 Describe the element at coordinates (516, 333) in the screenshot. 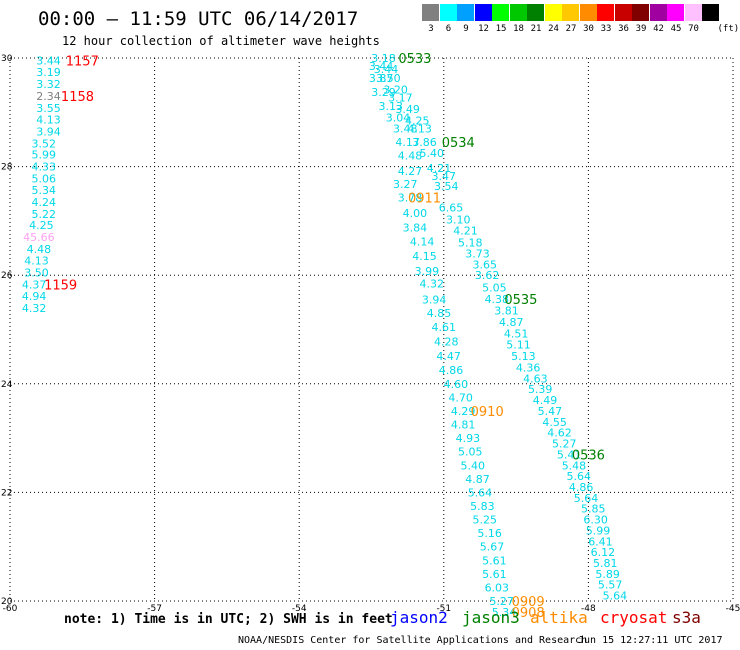

I see `swh-value: 4.51` at that location.